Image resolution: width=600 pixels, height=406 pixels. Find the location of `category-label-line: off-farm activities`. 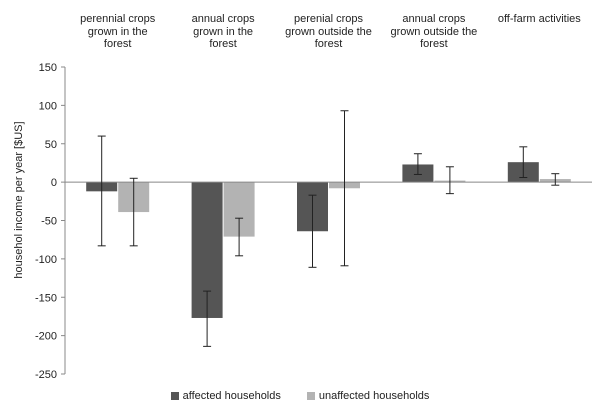

category-label-line: off-farm activities is located at coordinates (539, 19).